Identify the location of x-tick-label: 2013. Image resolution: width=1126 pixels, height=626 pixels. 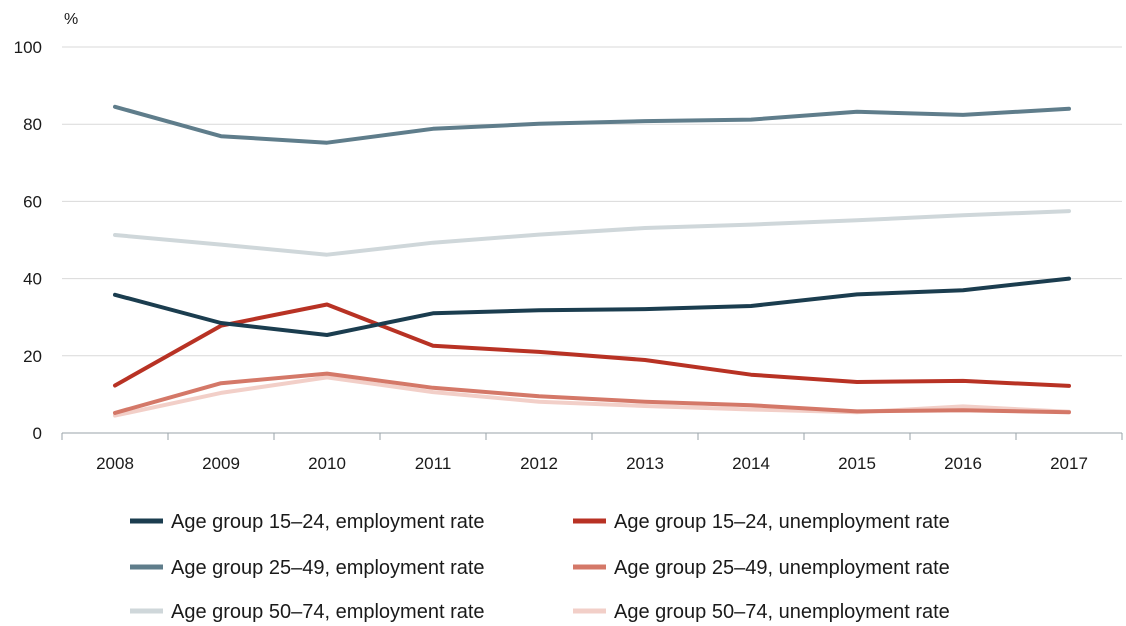
(645, 463).